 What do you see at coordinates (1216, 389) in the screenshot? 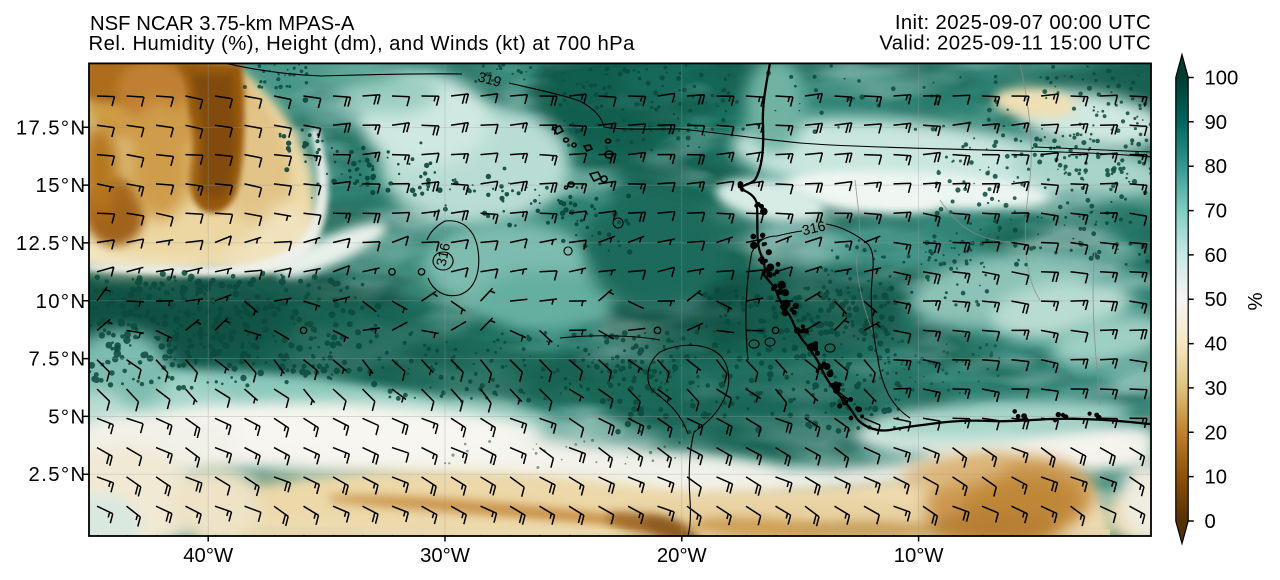
I see `svg-text: 30` at bounding box center [1216, 389].